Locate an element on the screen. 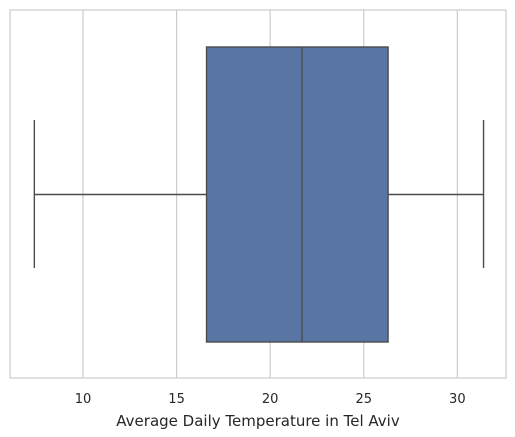  x-tick-label-15: 15 is located at coordinates (176, 399).